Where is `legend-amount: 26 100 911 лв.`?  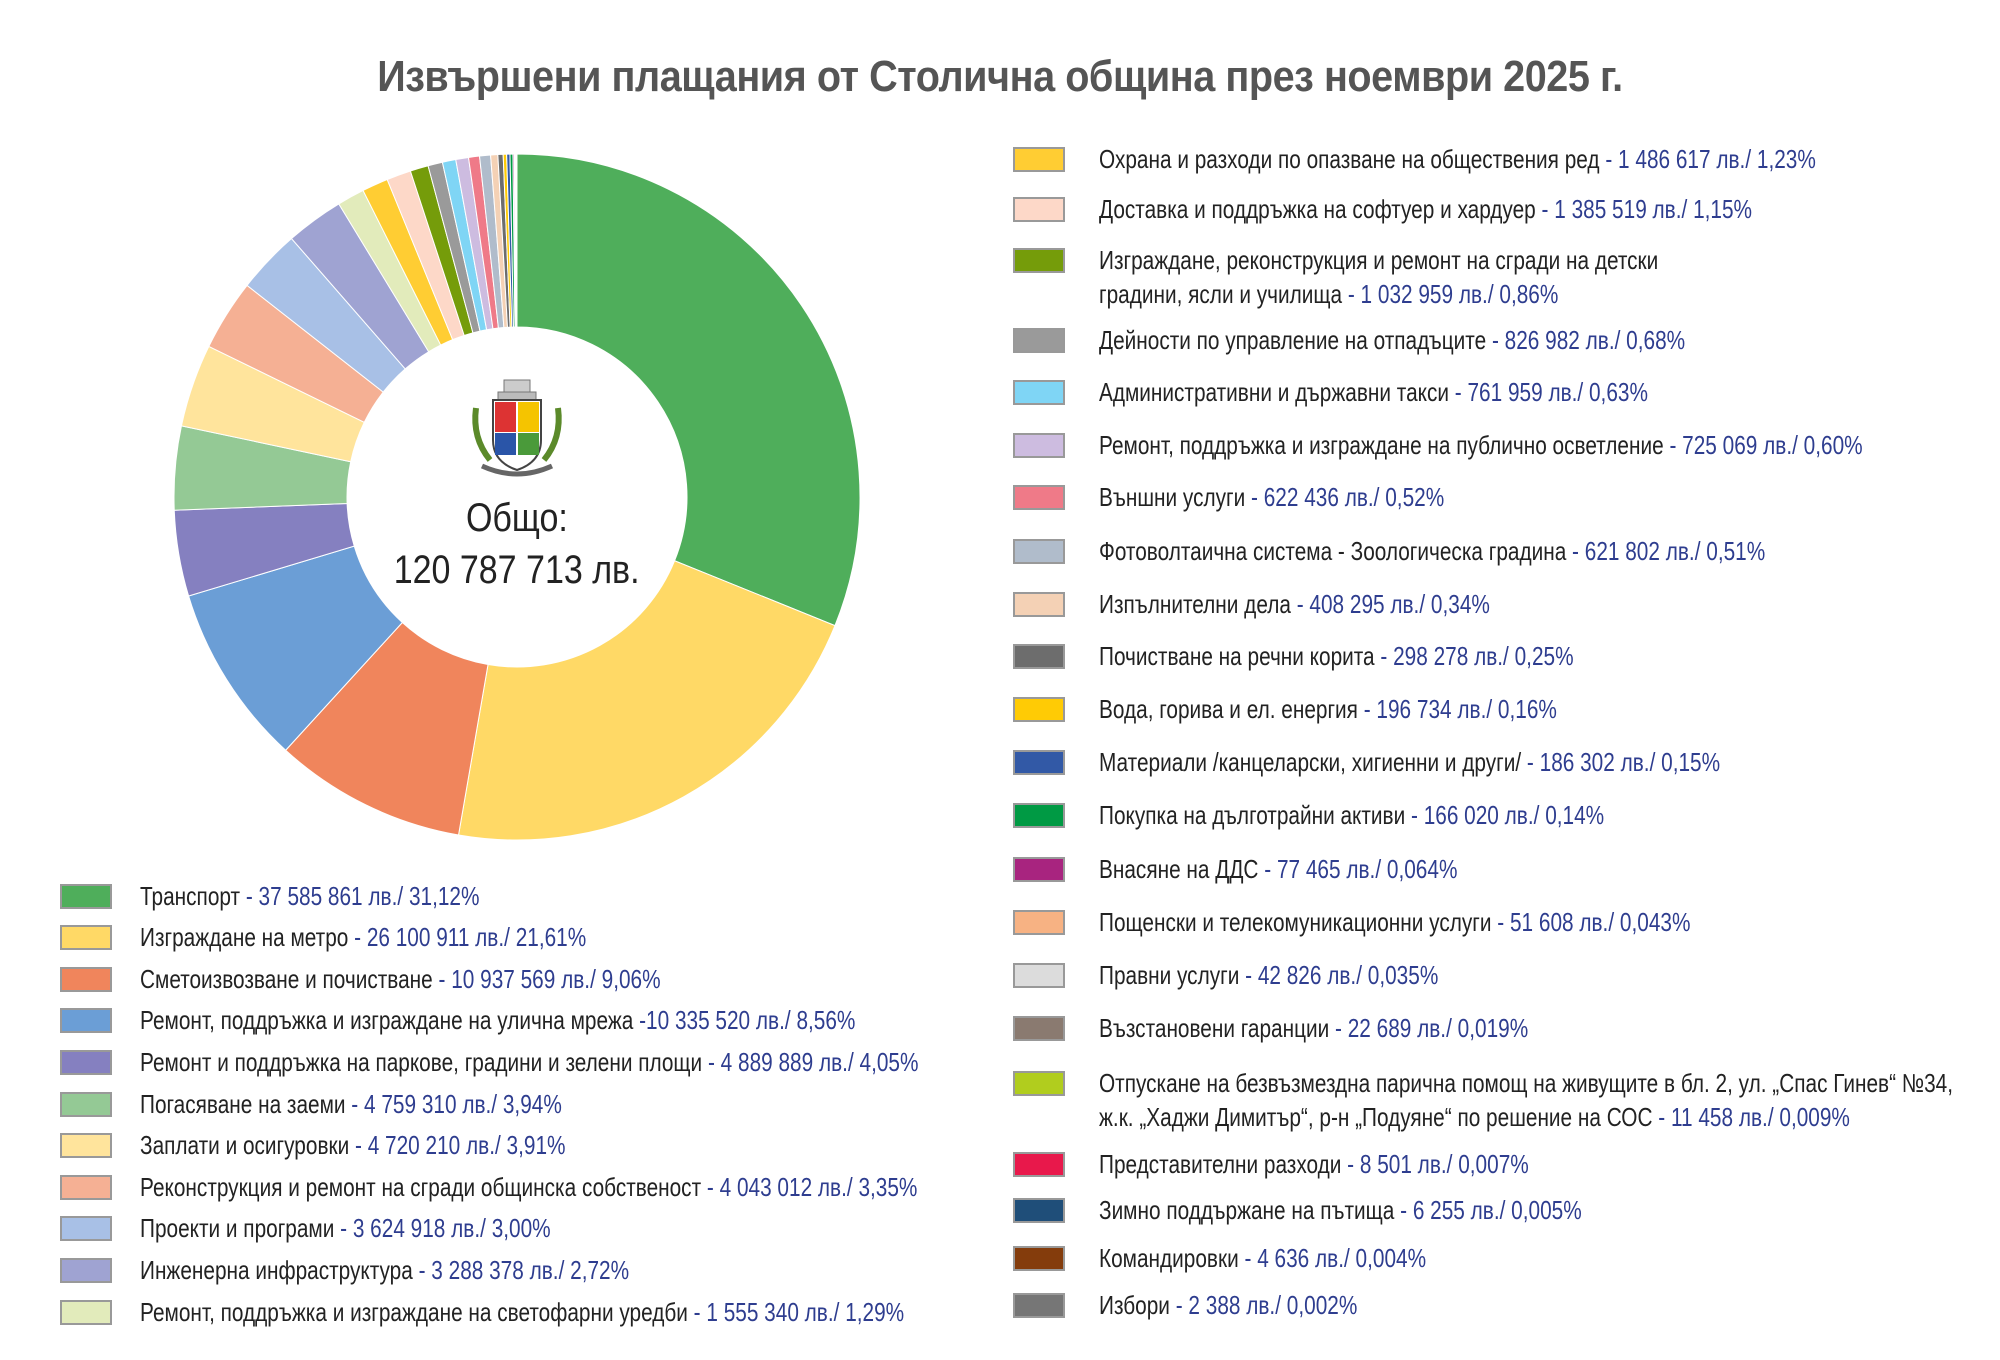
legend-amount: 26 100 911 лв. is located at coordinates (435, 937).